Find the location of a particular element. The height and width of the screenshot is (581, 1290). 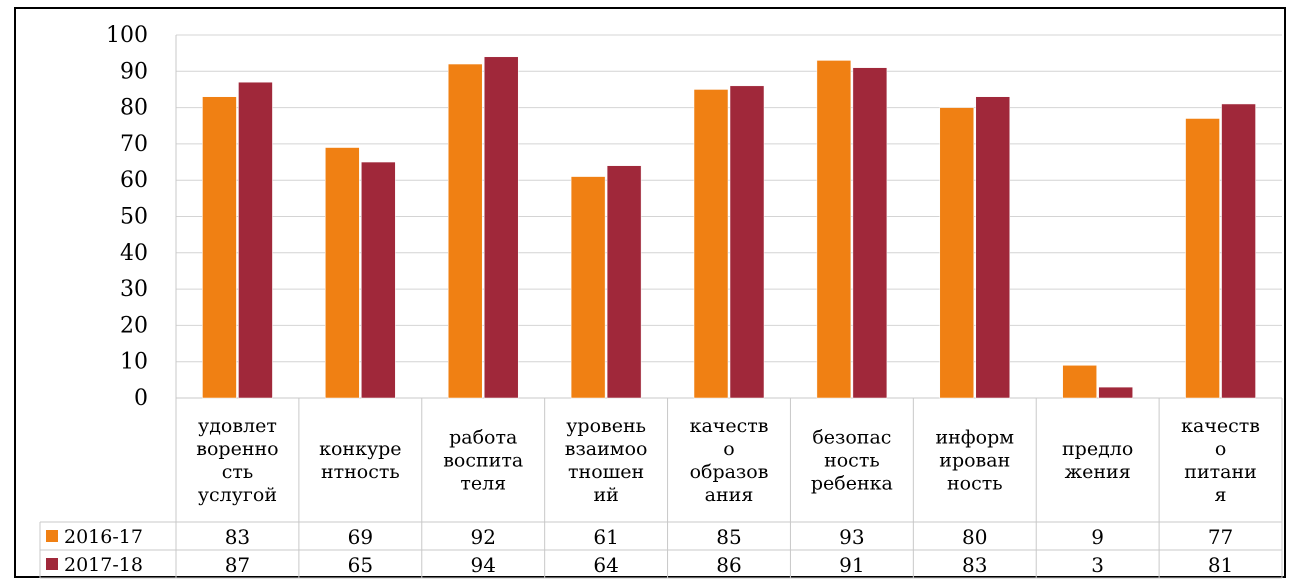

category-label: тношен is located at coordinates (606, 472).